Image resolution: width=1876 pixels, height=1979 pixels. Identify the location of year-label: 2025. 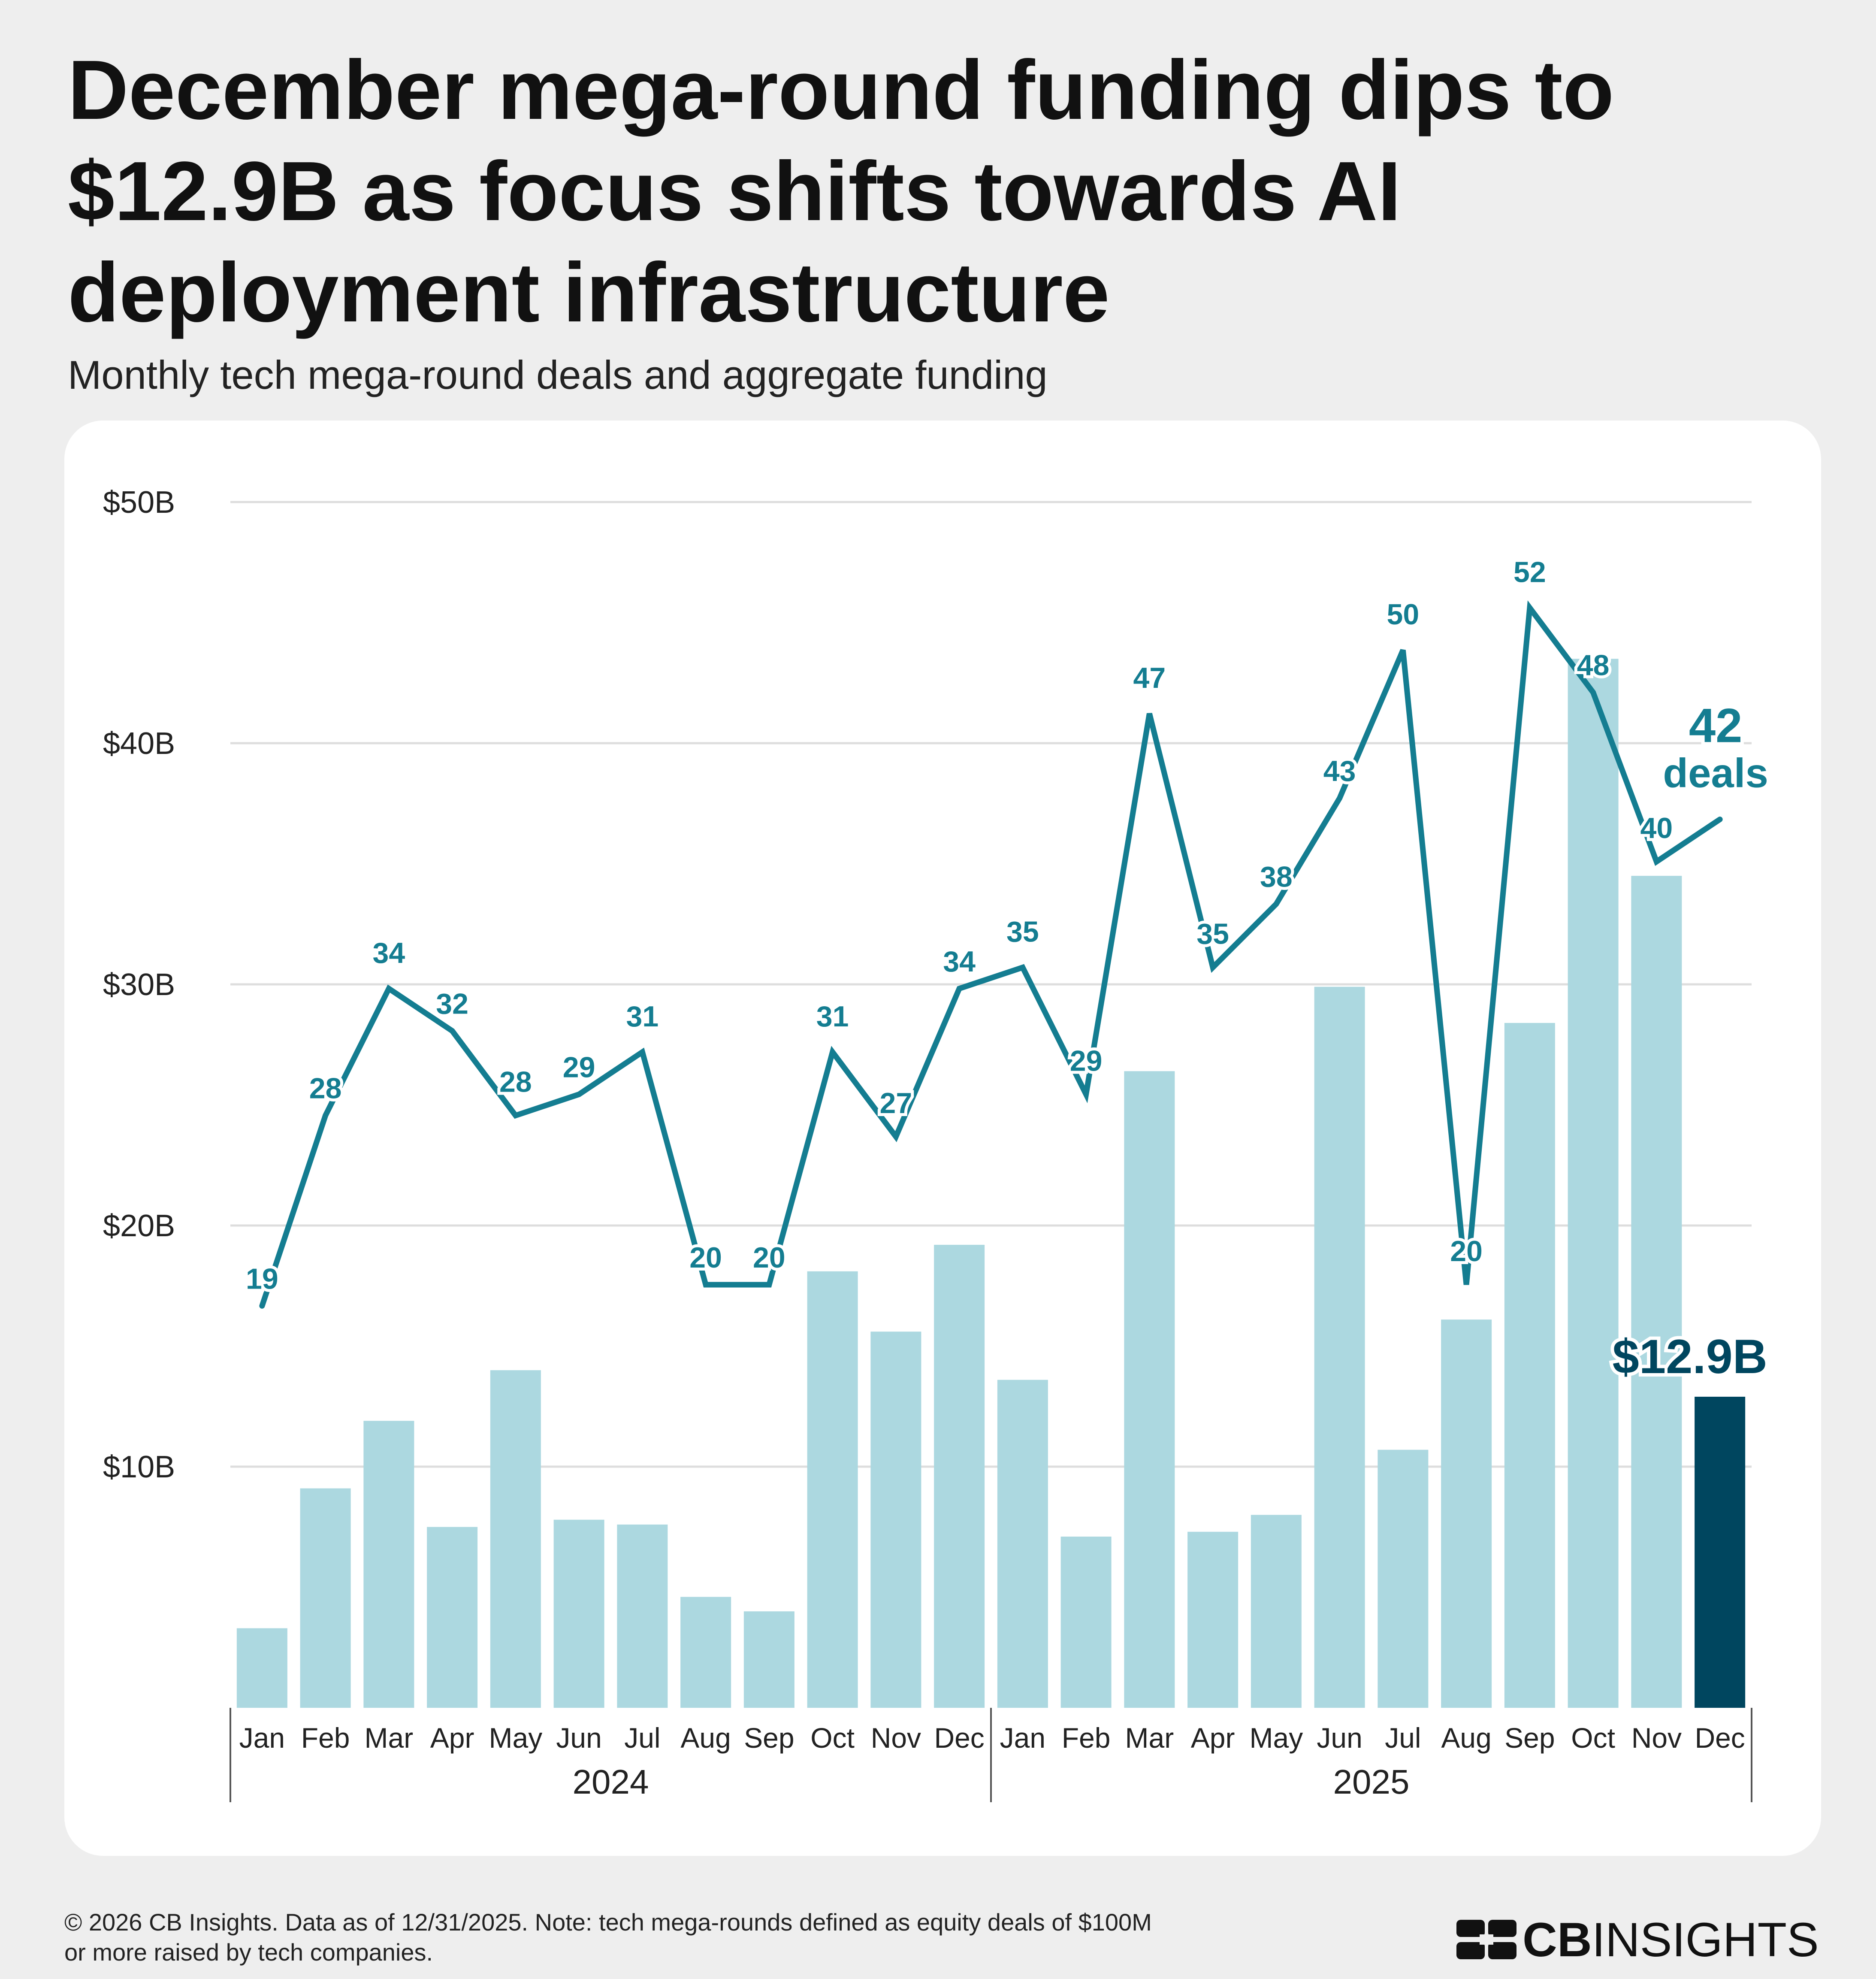
(1371, 1782).